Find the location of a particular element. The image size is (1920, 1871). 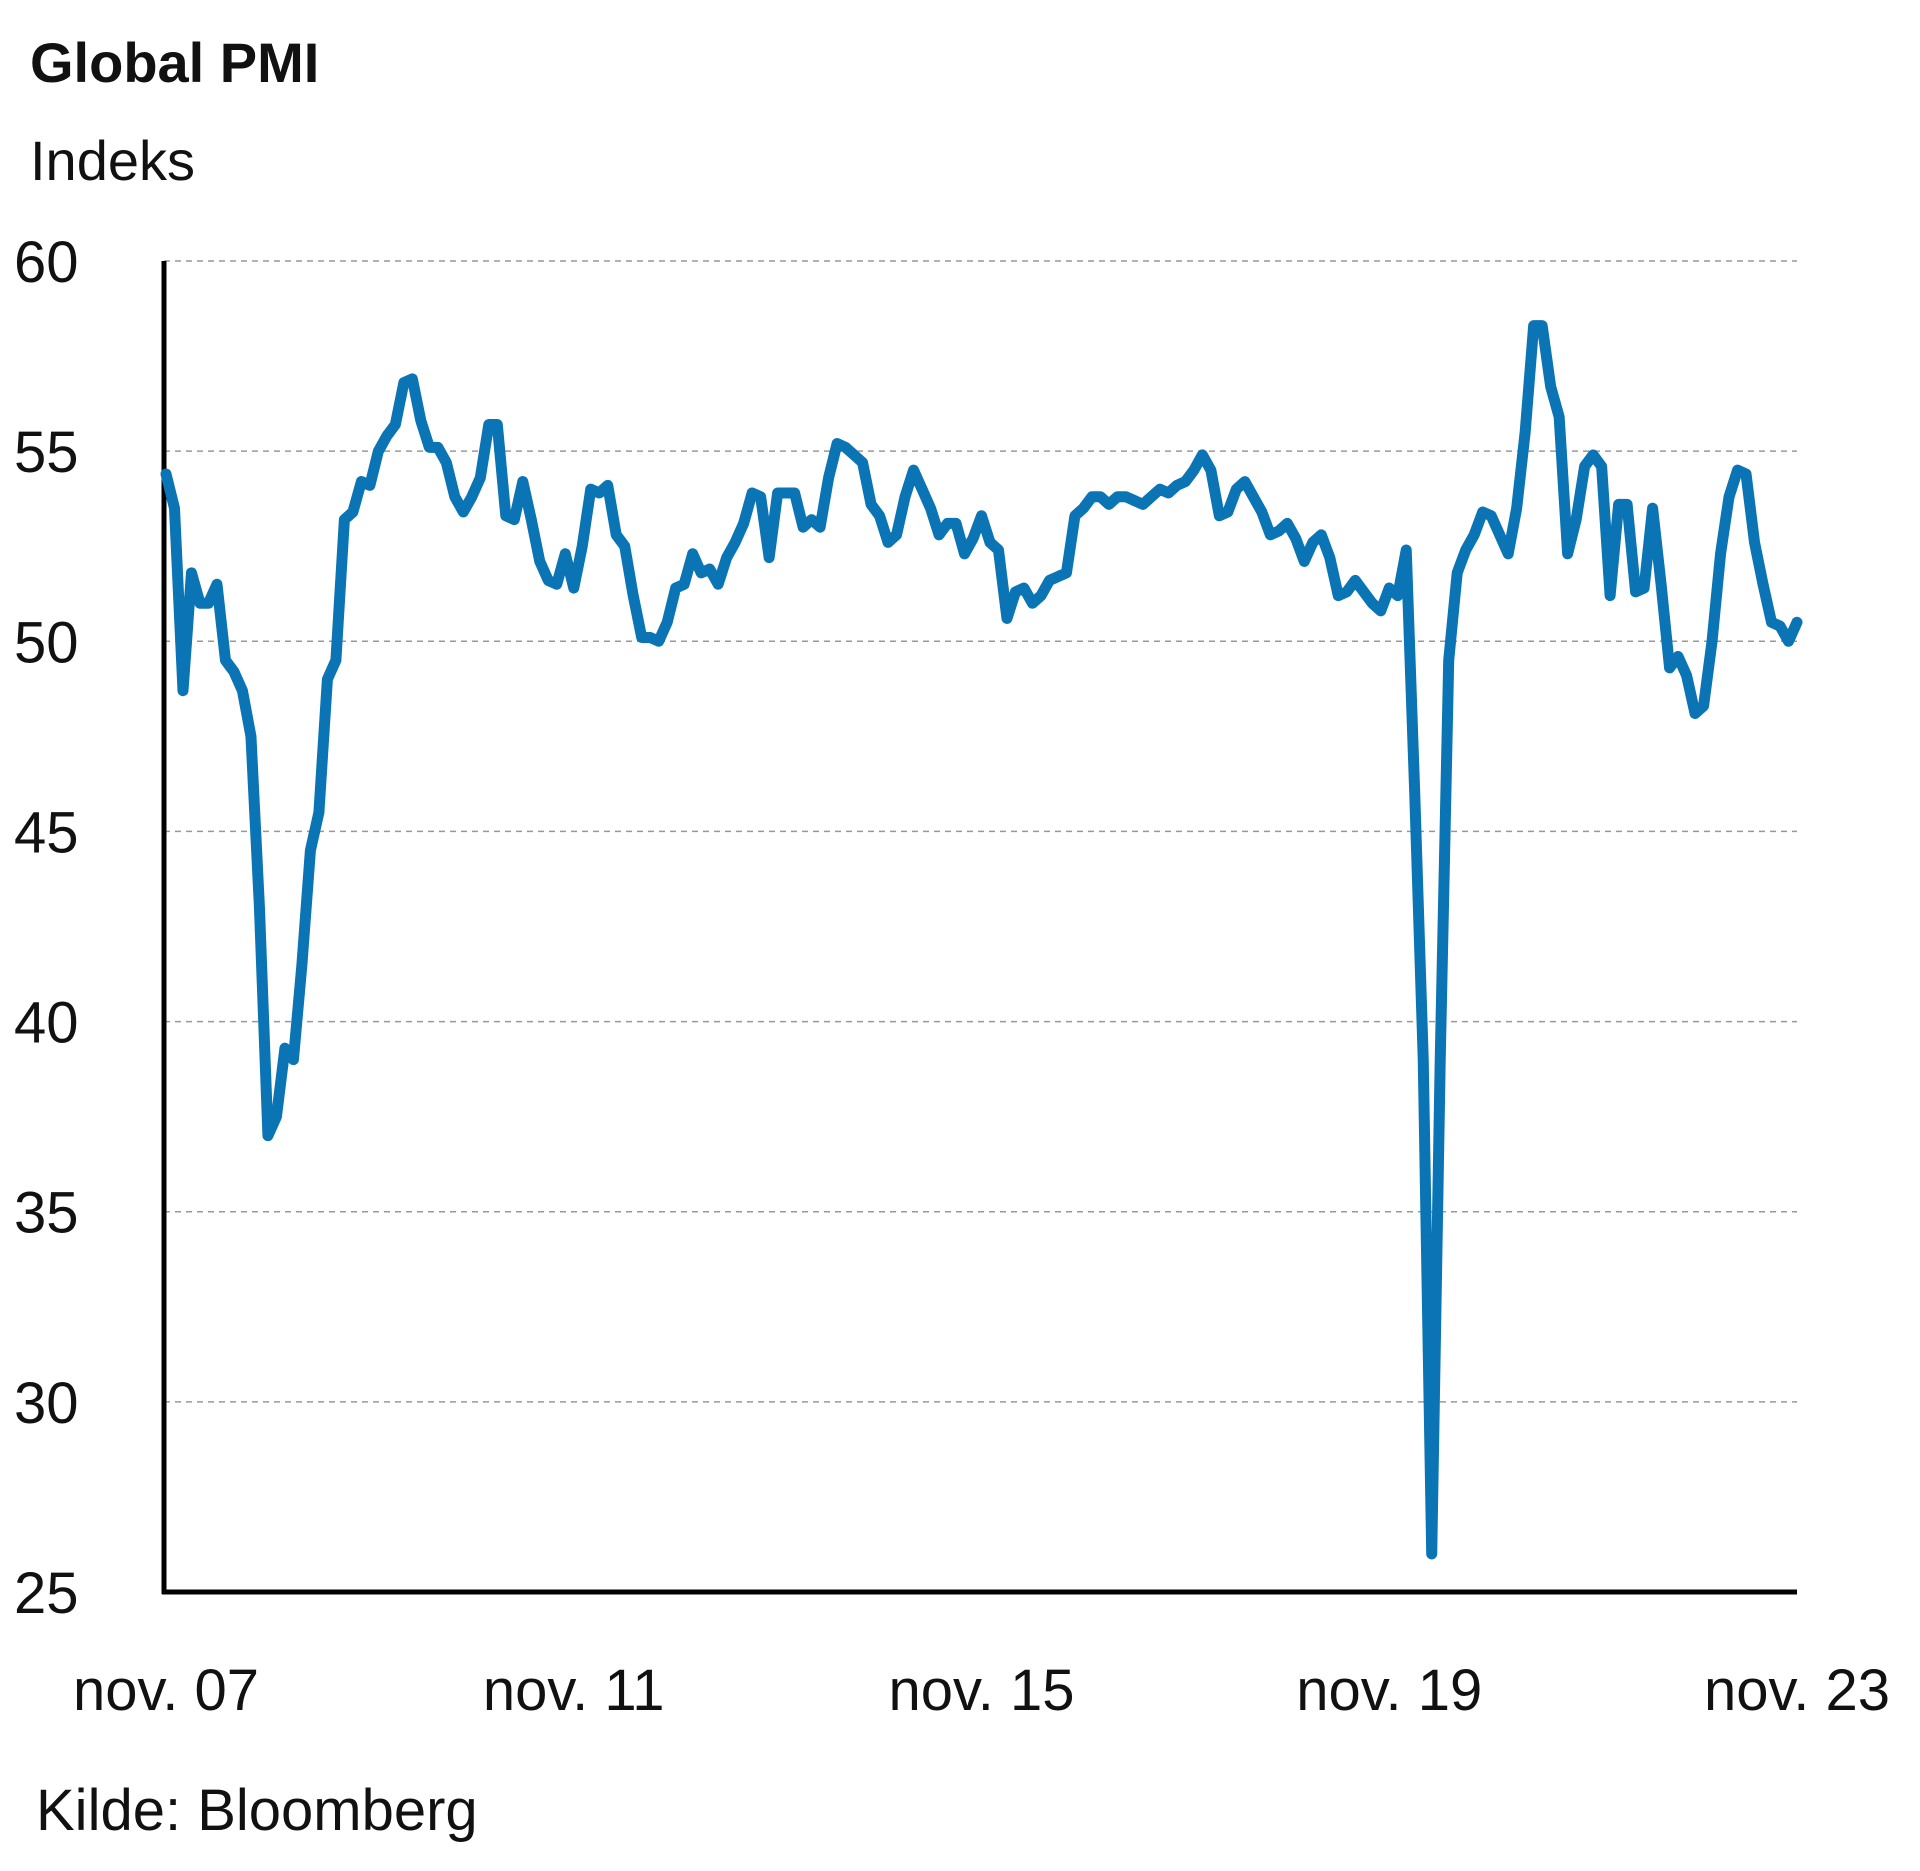

x-tick-label: nov. 07 is located at coordinates (166, 1690).